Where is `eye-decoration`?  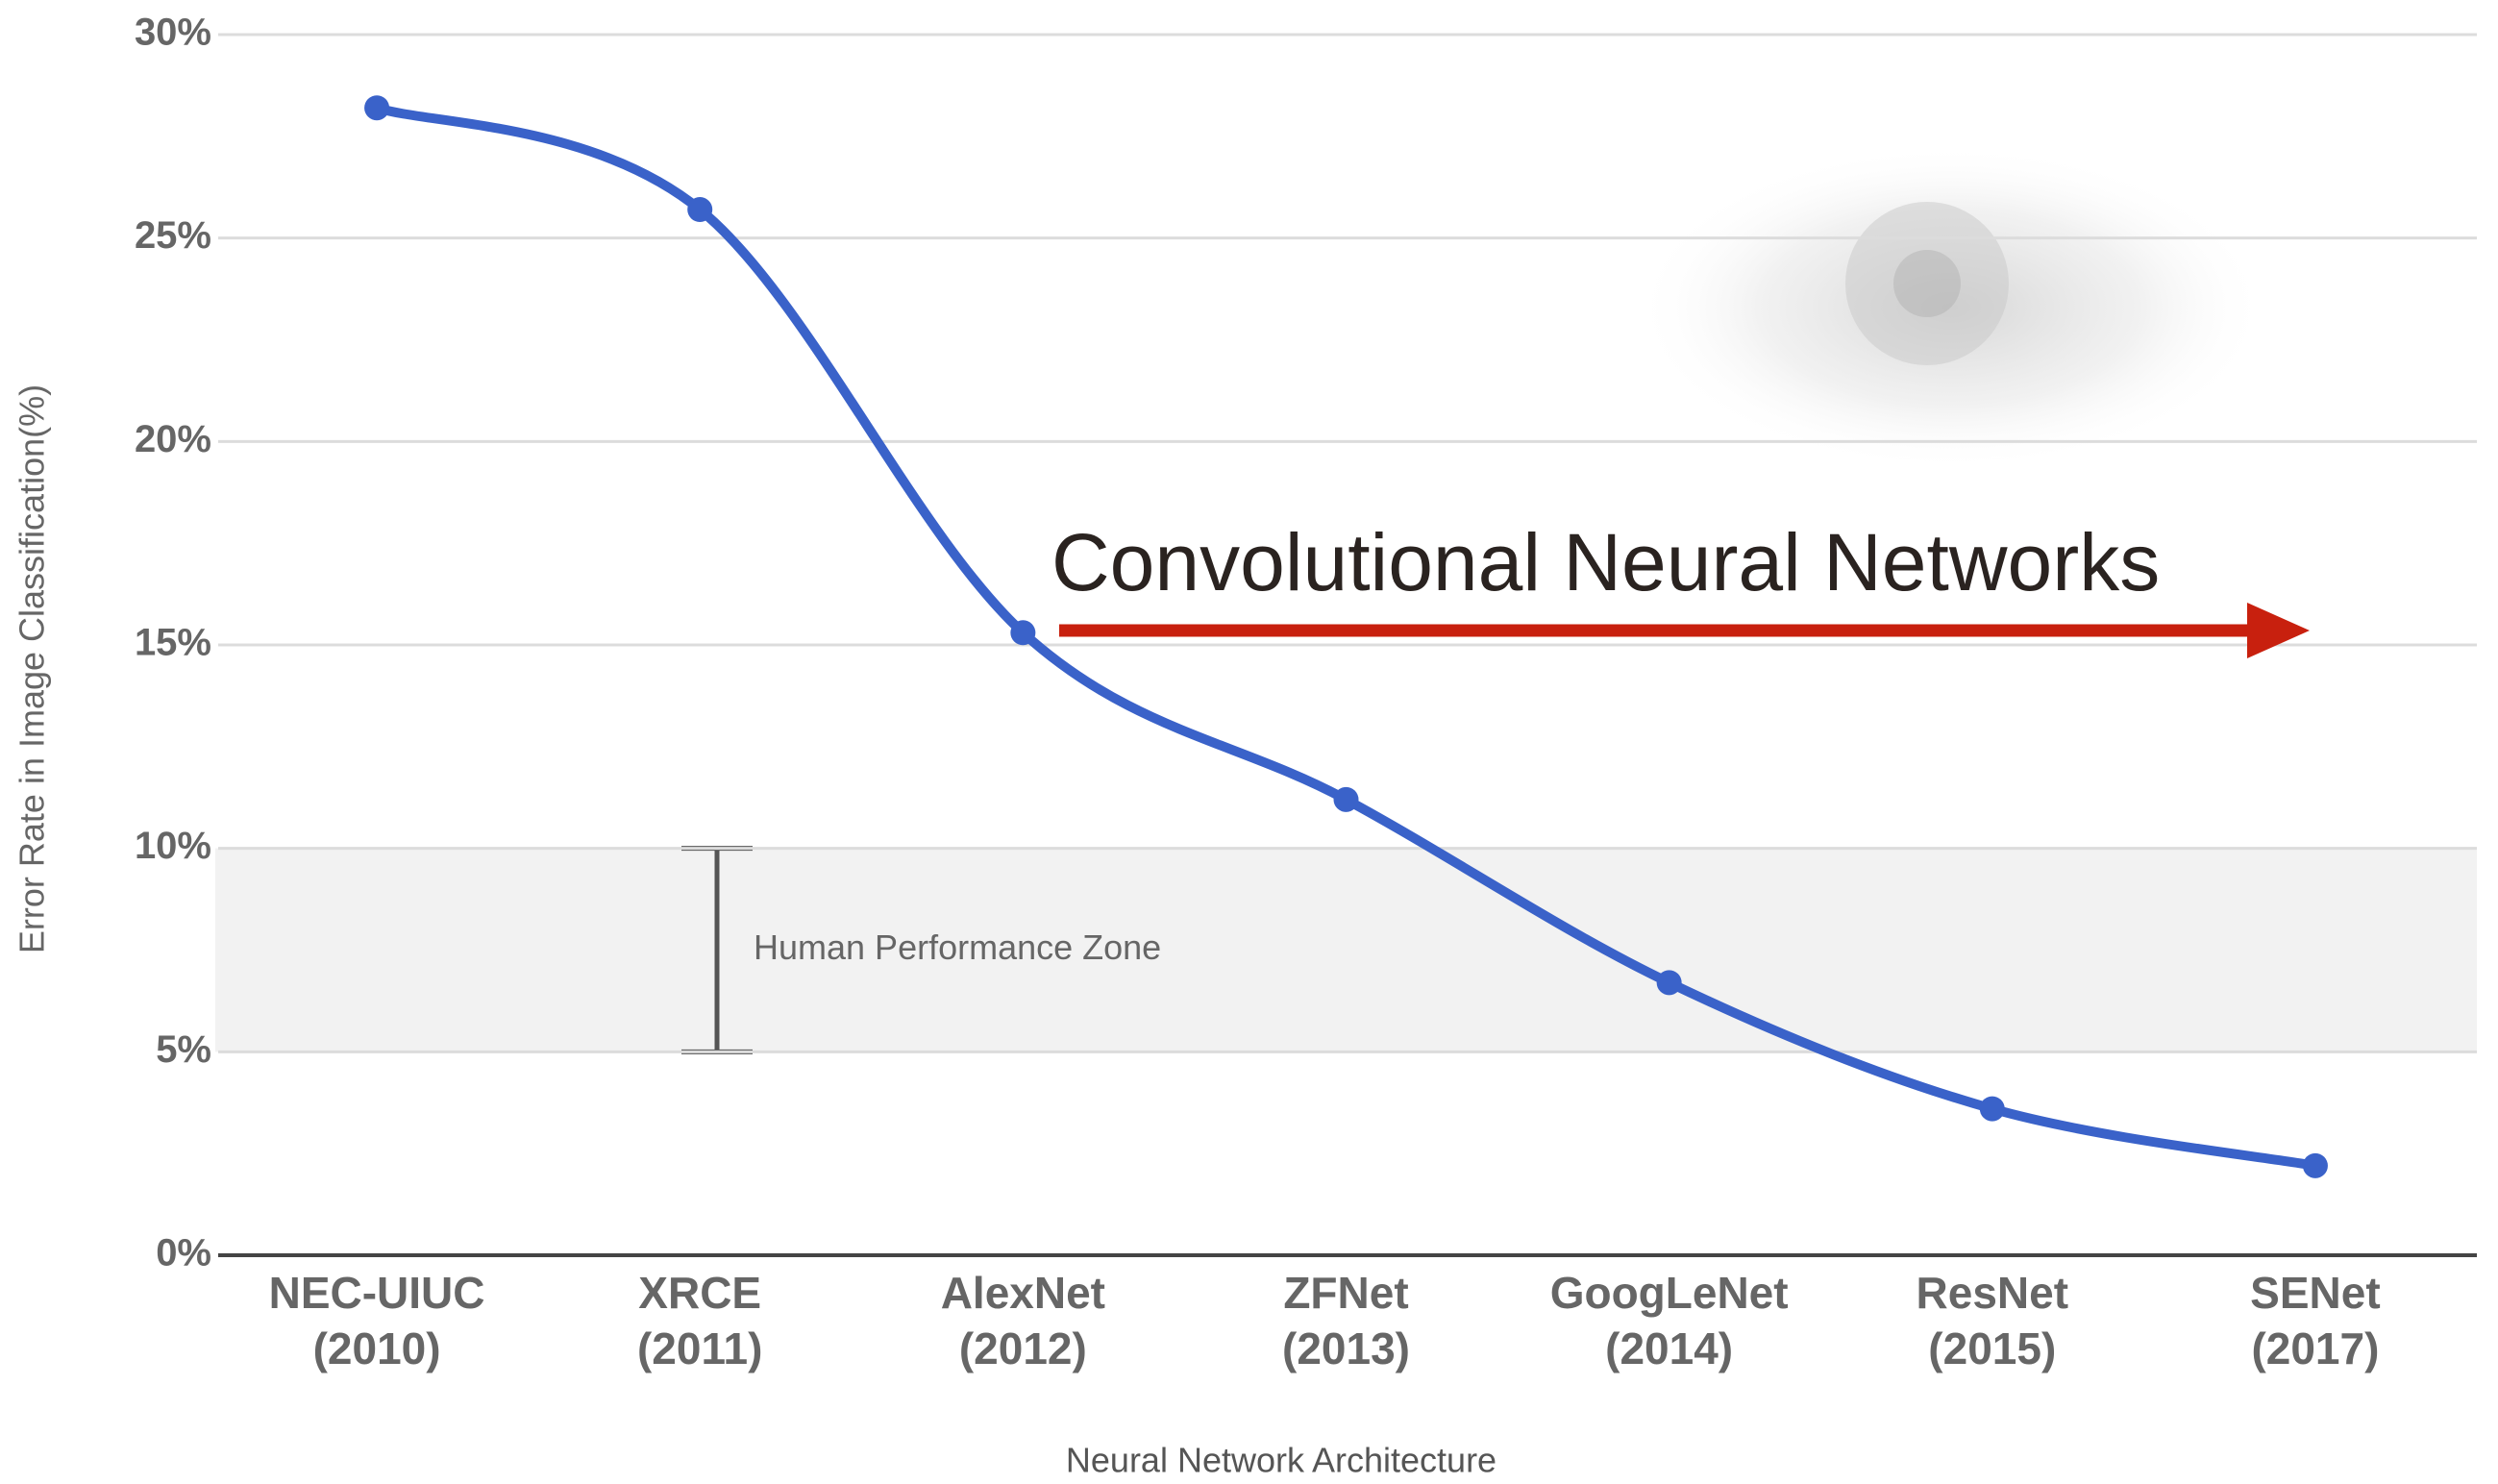 eye-decoration is located at coordinates (1951, 307).